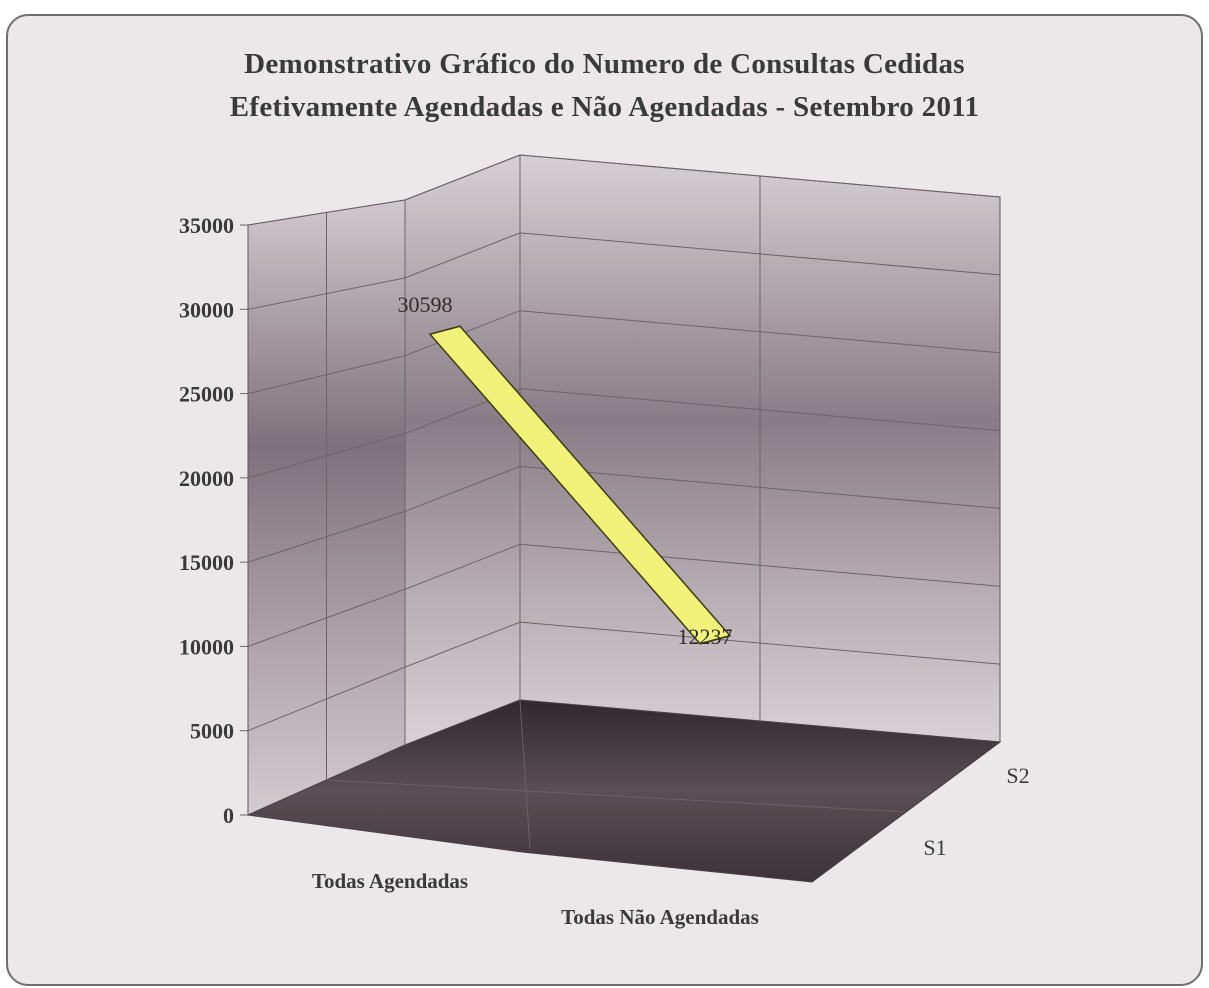 This screenshot has width=1209, height=988. What do you see at coordinates (206, 309) in the screenshot?
I see `y-tick-label-30000: 30000` at bounding box center [206, 309].